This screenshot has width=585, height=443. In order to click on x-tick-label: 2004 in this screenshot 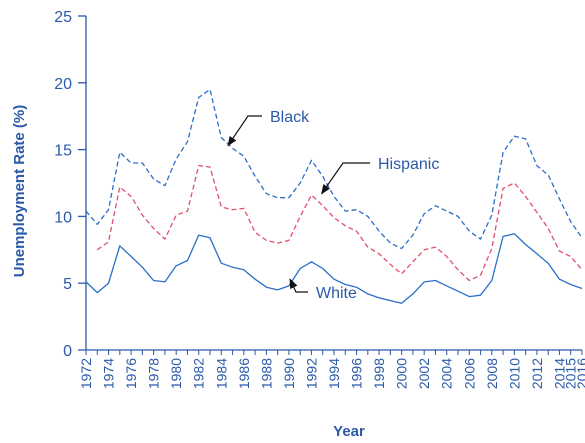, I will do `click(447, 373)`.